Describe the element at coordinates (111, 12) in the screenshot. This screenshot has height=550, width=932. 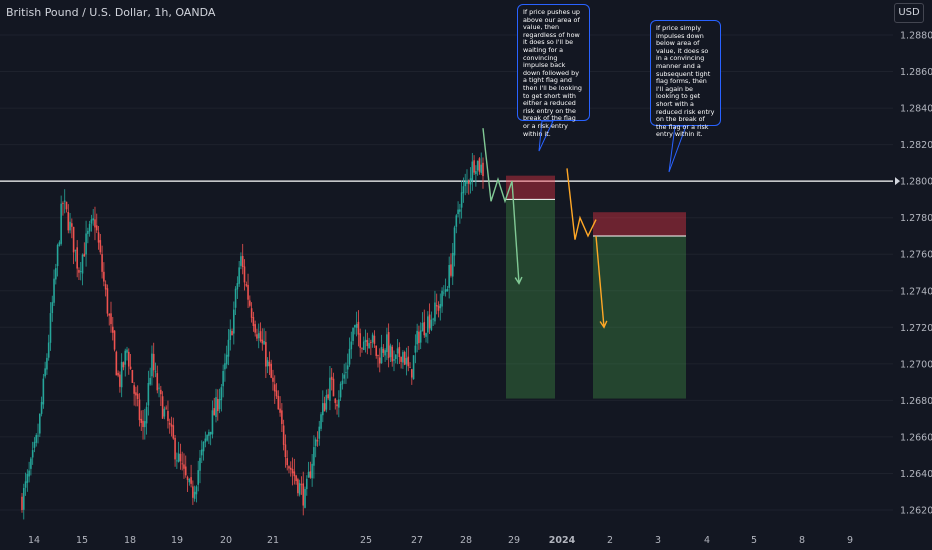
I see `symbol-title: British Pound / U.S. Dollar, 1h, OANDA` at that location.